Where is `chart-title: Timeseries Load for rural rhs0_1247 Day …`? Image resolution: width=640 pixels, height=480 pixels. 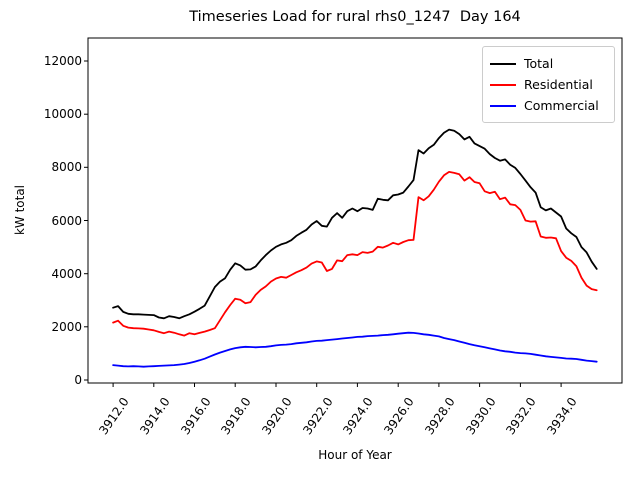
chart-title: Timeseries Load for rural rhs0_1247 Day … is located at coordinates (355, 17).